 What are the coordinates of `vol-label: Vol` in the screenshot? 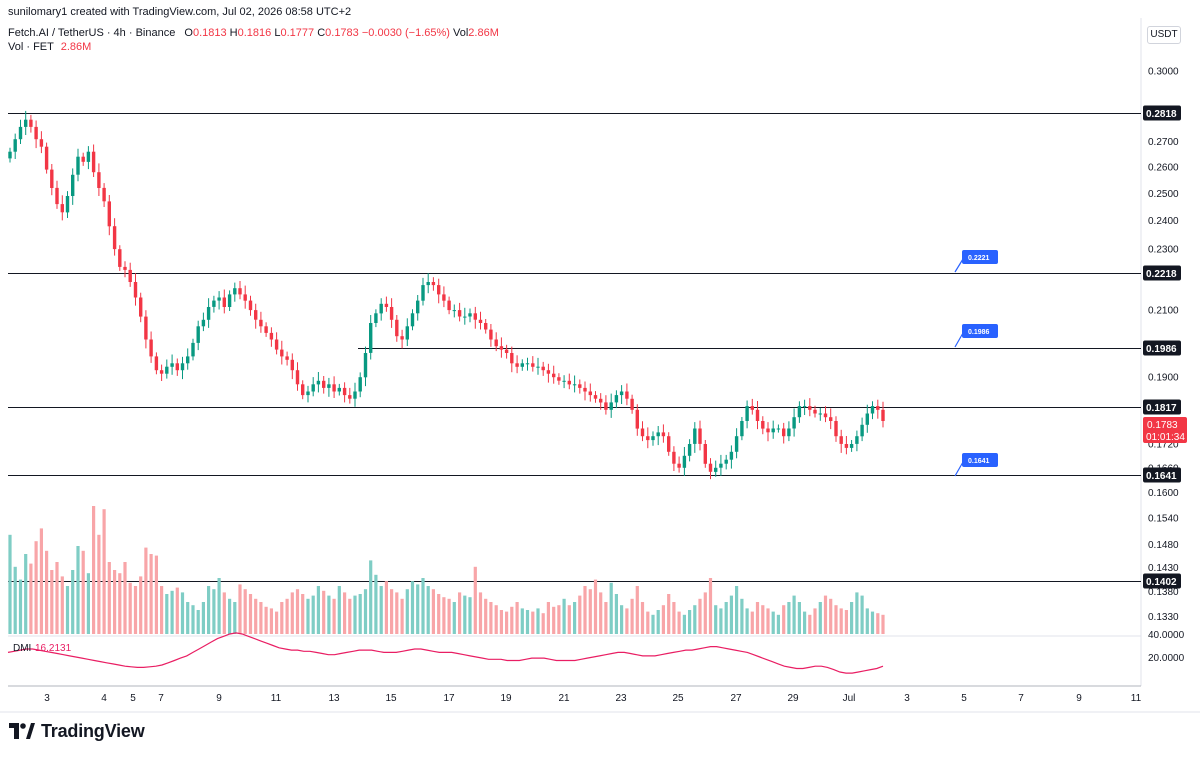 It's located at (461, 33).